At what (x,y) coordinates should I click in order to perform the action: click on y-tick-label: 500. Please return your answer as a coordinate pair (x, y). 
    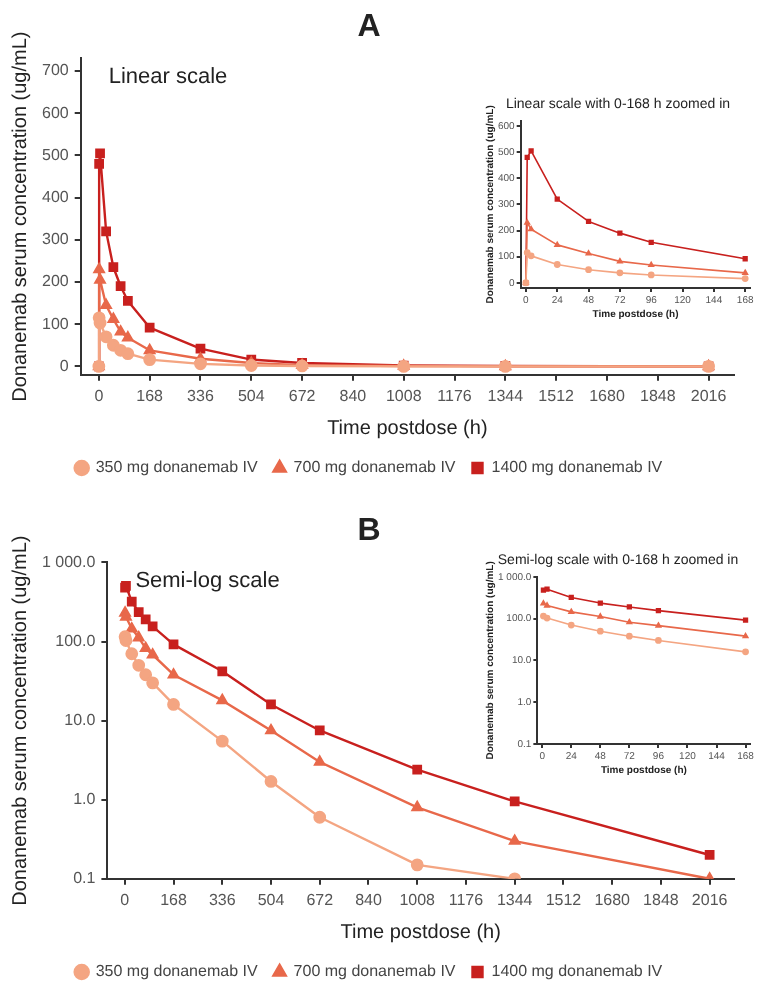
    Looking at the image, I should click on (55, 154).